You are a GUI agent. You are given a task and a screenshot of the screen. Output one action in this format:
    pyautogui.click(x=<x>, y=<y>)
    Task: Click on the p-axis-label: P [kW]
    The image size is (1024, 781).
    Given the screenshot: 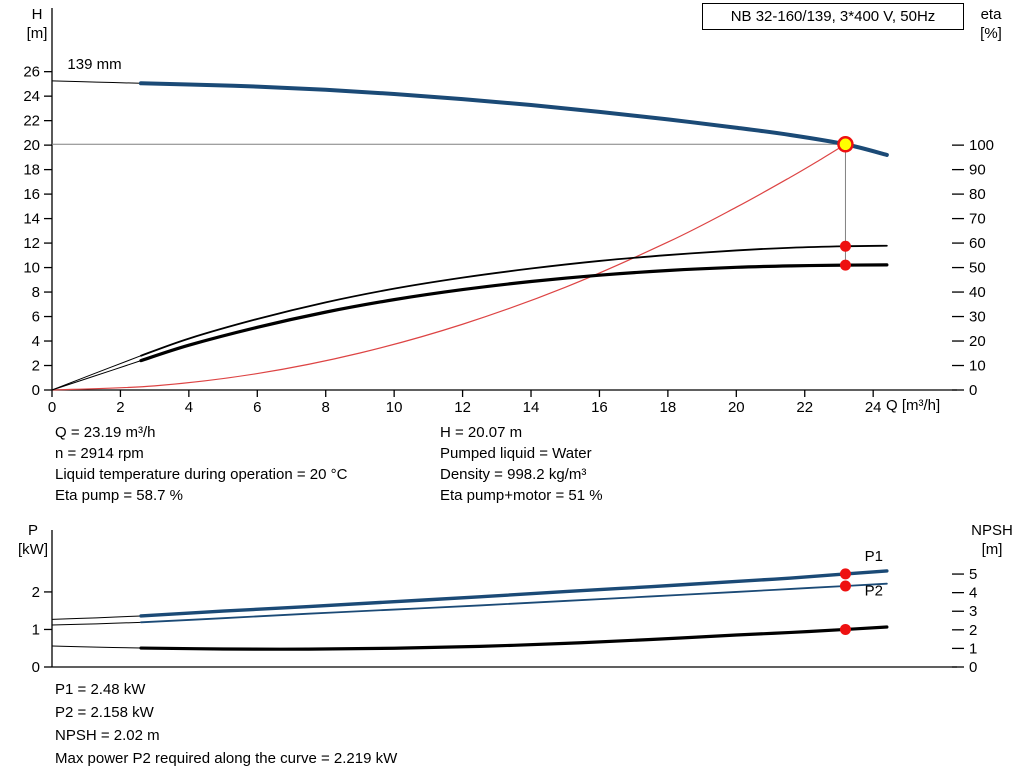 What is the action you would take?
    pyautogui.click(x=33, y=540)
    